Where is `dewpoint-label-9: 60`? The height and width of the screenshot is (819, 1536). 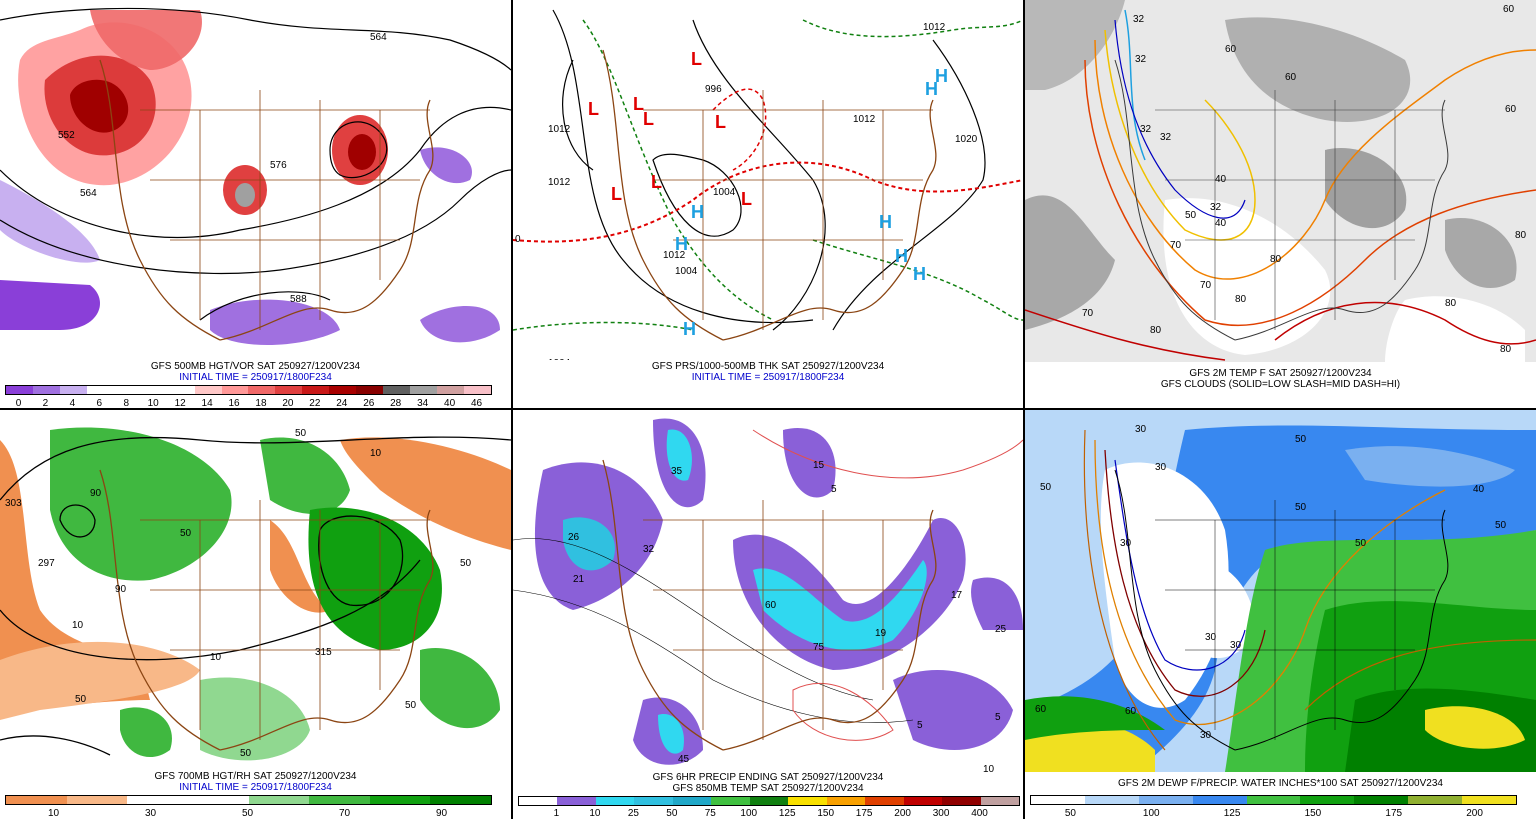
dewpoint-label-9: 60 is located at coordinates (1131, 711).